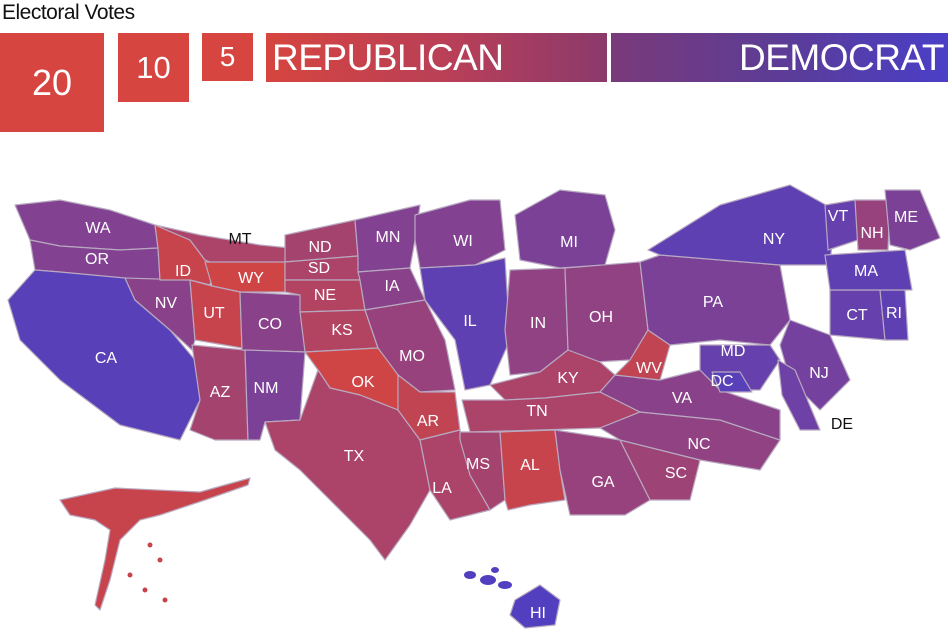 This screenshot has width=948, height=636. What do you see at coordinates (721, 381) in the screenshot?
I see `state-label-dc: DC` at bounding box center [721, 381].